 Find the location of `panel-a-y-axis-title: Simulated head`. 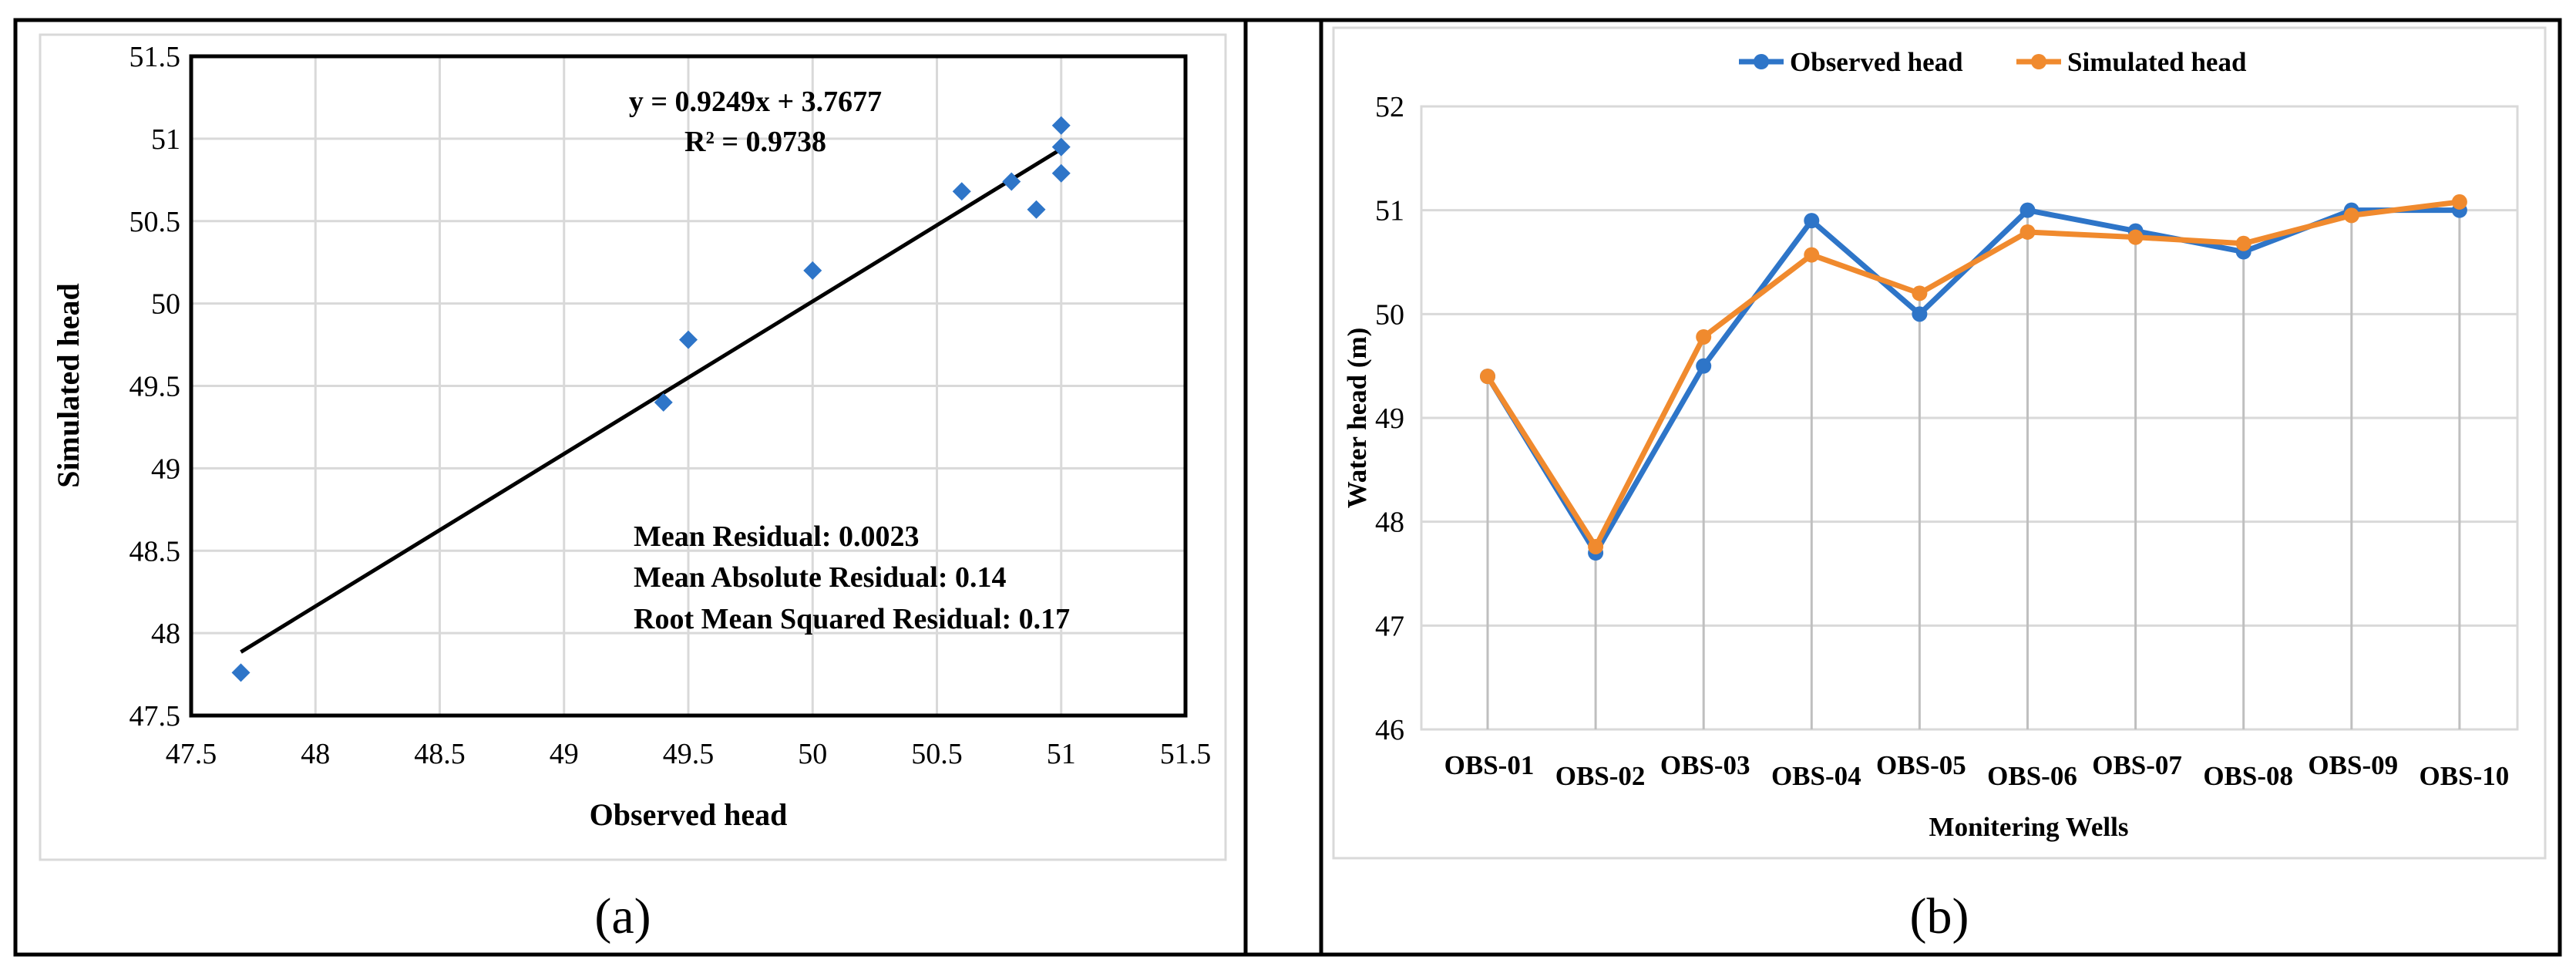

panel-a-y-axis-title: Simulated head is located at coordinates (68, 385).